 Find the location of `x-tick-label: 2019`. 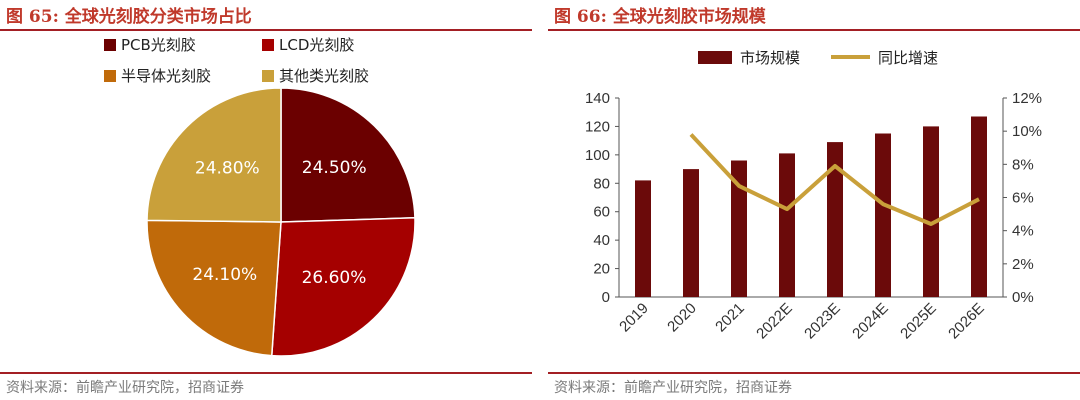

x-tick-label: 2019 is located at coordinates (634, 318).